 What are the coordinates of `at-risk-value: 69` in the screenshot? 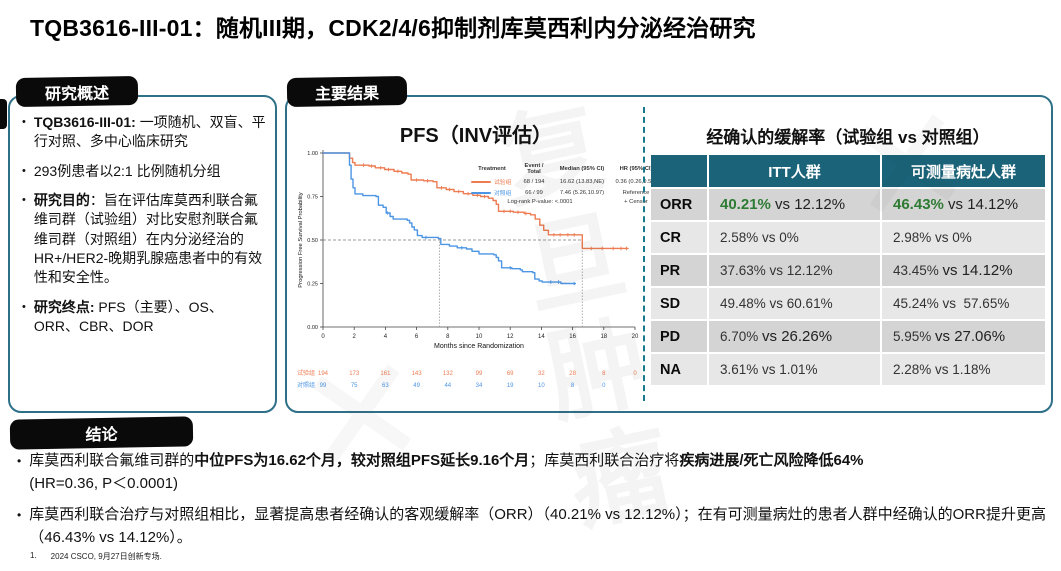 It's located at (510, 374).